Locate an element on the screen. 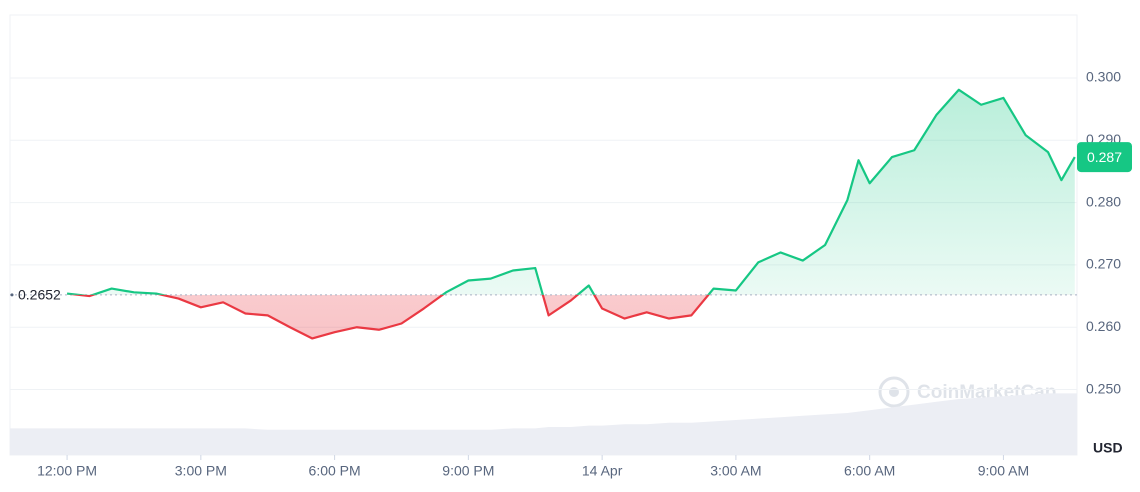 This screenshot has width=1140, height=492. x-tick-label: 9:00 PM is located at coordinates (468, 471).